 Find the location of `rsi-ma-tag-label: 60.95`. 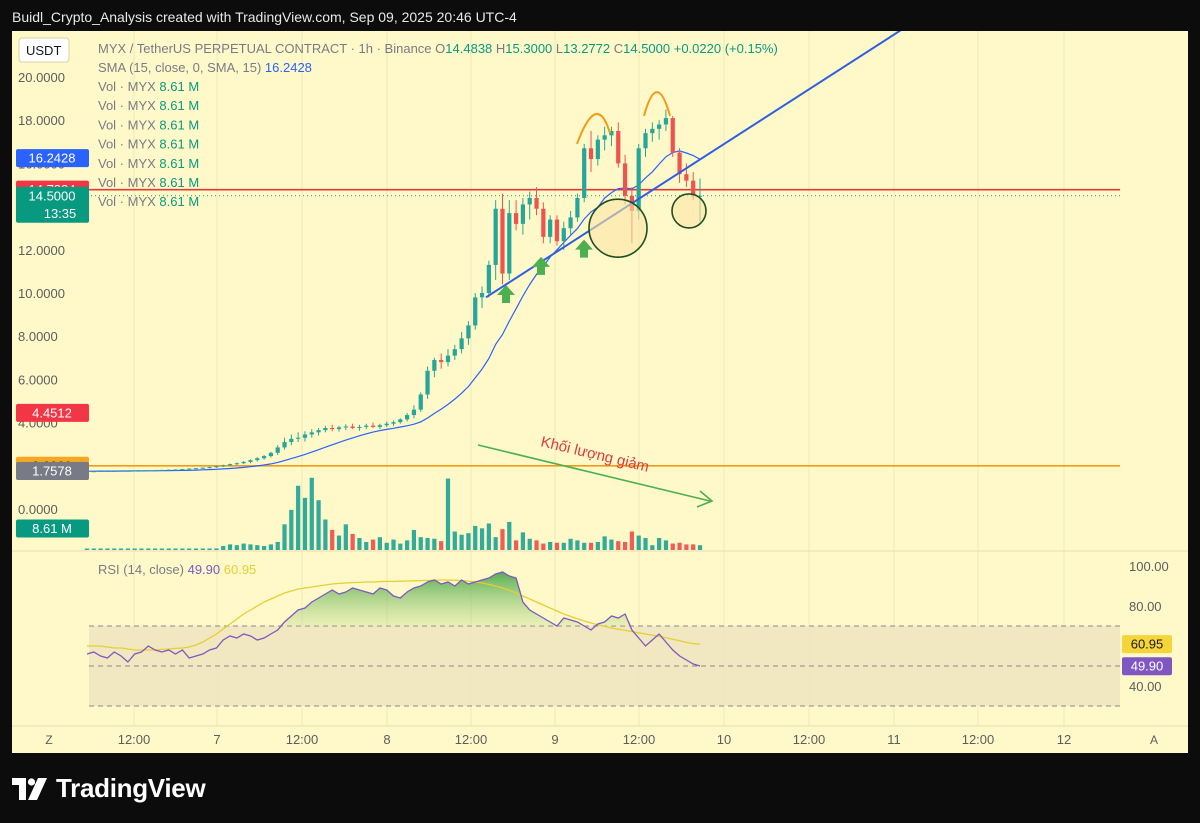

rsi-ma-tag-label: 60.95 is located at coordinates (1147, 644).